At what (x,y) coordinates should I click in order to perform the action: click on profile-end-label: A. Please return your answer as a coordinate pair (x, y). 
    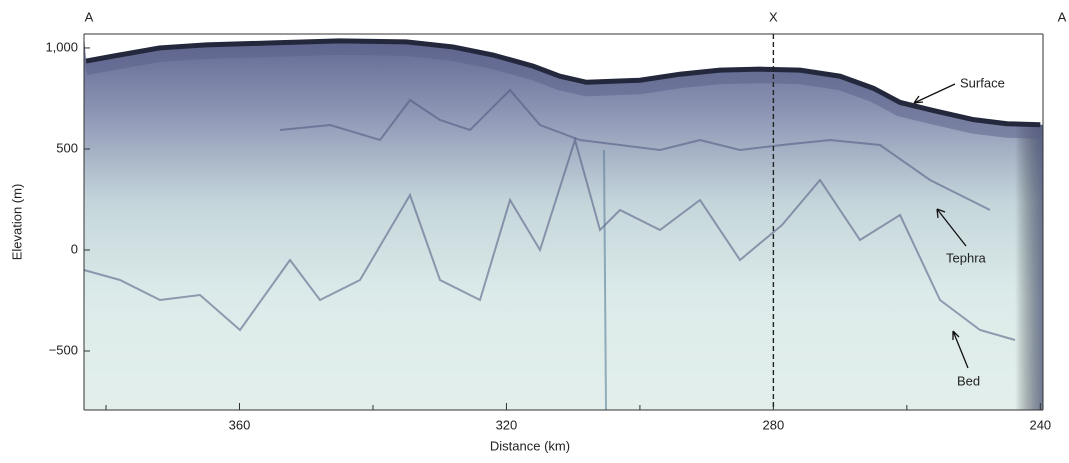
    Looking at the image, I should click on (1062, 16).